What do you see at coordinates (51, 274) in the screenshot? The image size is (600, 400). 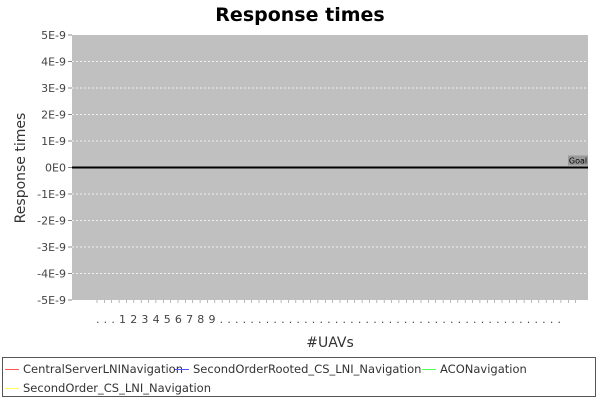 I see `y-tick-label: -4E-9` at bounding box center [51, 274].